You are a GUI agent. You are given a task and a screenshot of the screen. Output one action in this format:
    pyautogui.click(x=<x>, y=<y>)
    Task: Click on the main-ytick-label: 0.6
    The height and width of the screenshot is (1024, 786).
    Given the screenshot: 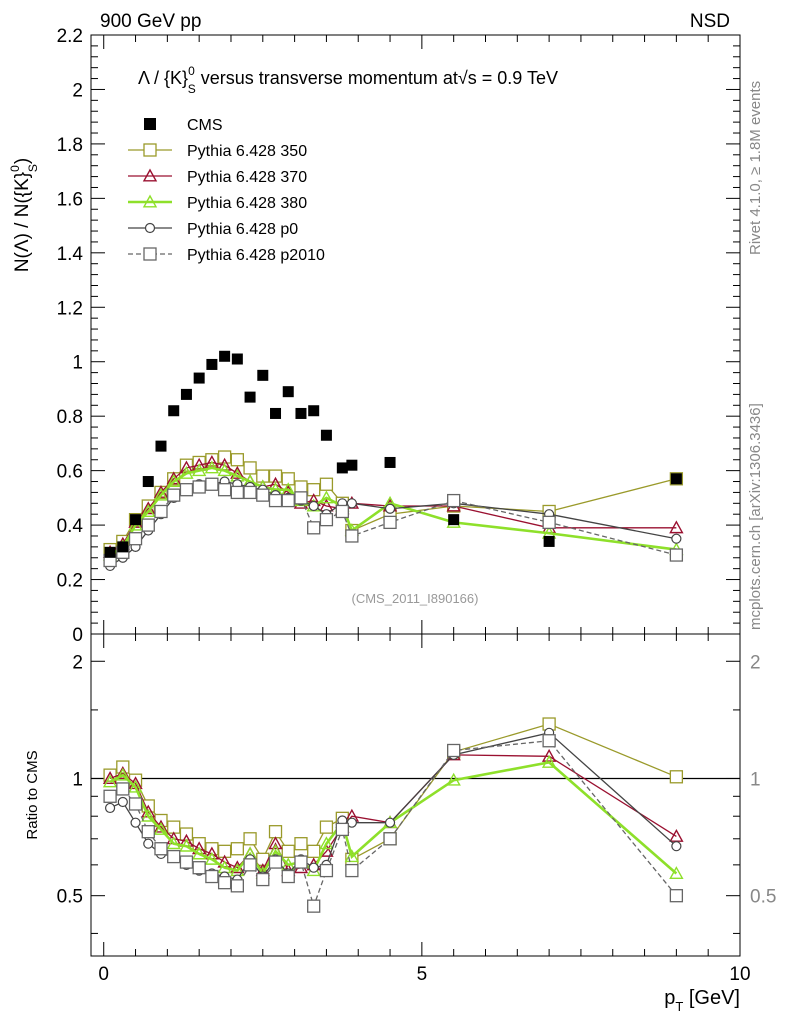 What is the action you would take?
    pyautogui.click(x=70, y=472)
    